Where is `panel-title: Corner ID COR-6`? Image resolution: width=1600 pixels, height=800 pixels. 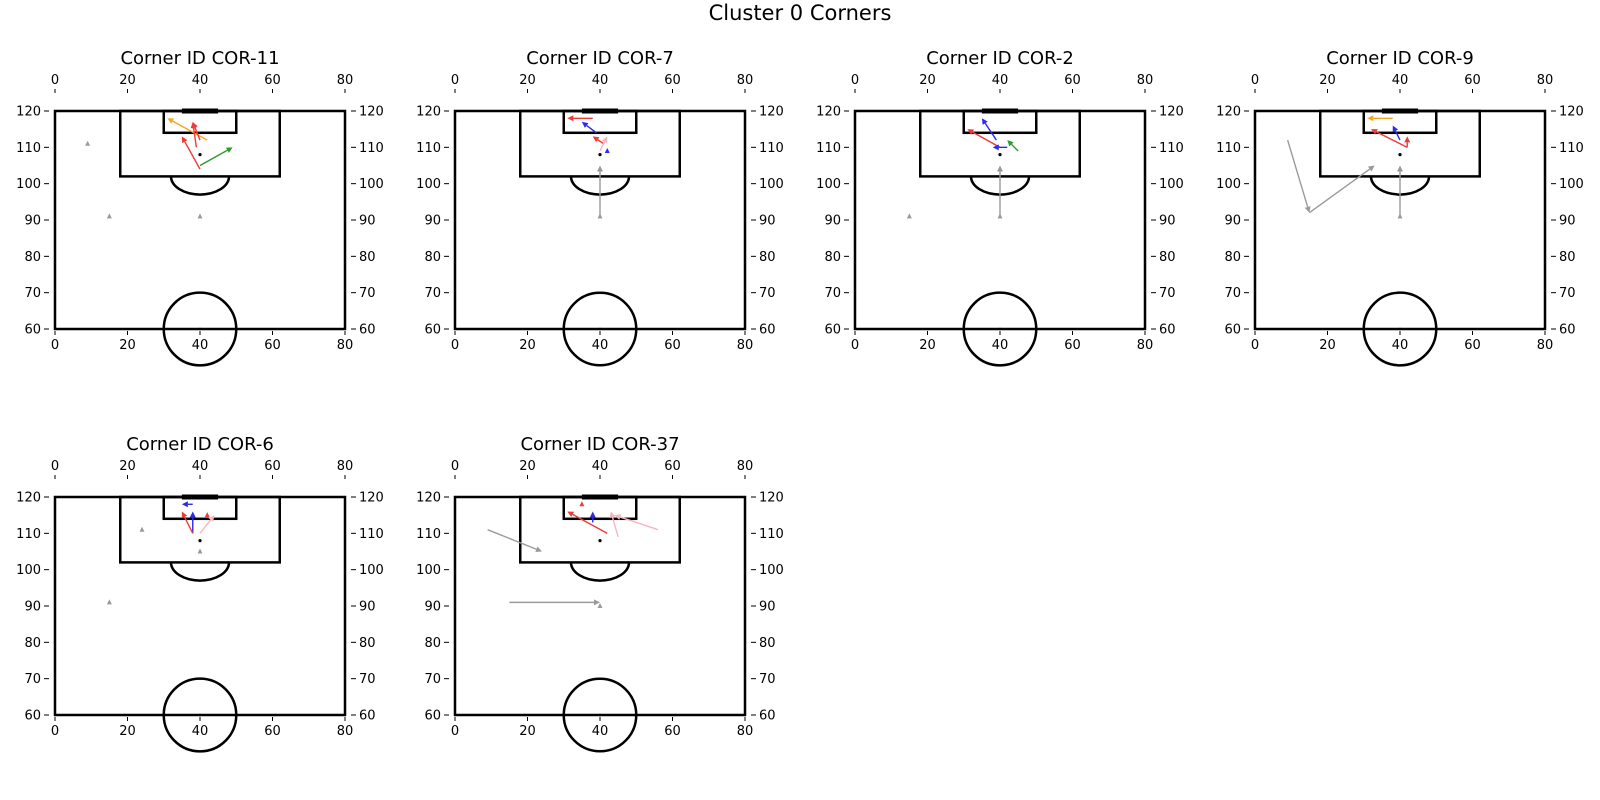 panel-title: Corner ID COR-6 is located at coordinates (200, 444).